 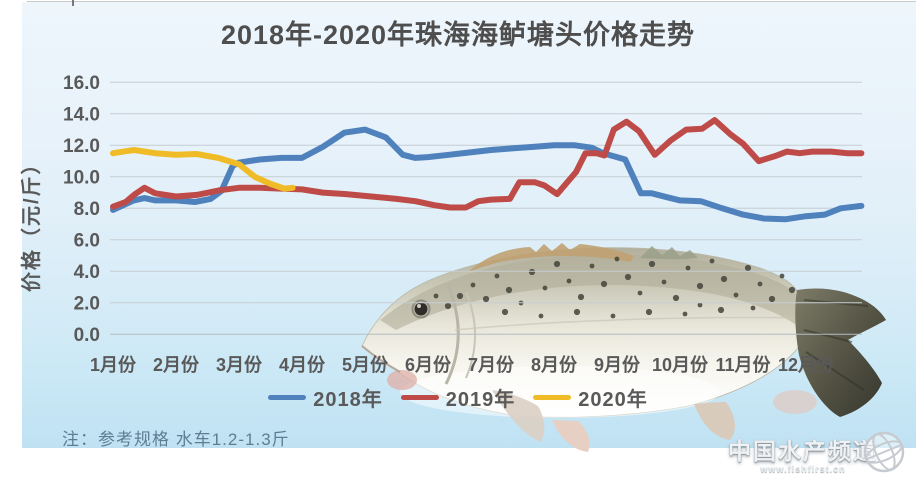 What do you see at coordinates (669, 253) in the screenshot?
I see `fish-soft-dorsal-fin` at bounding box center [669, 253].